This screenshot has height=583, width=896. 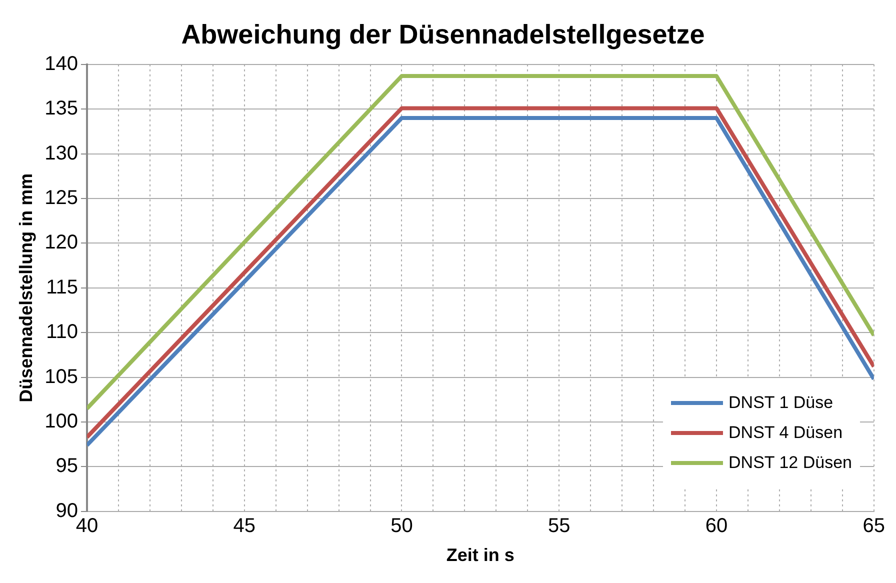 I want to click on y-tick-label: 110, so click(x=62, y=332).